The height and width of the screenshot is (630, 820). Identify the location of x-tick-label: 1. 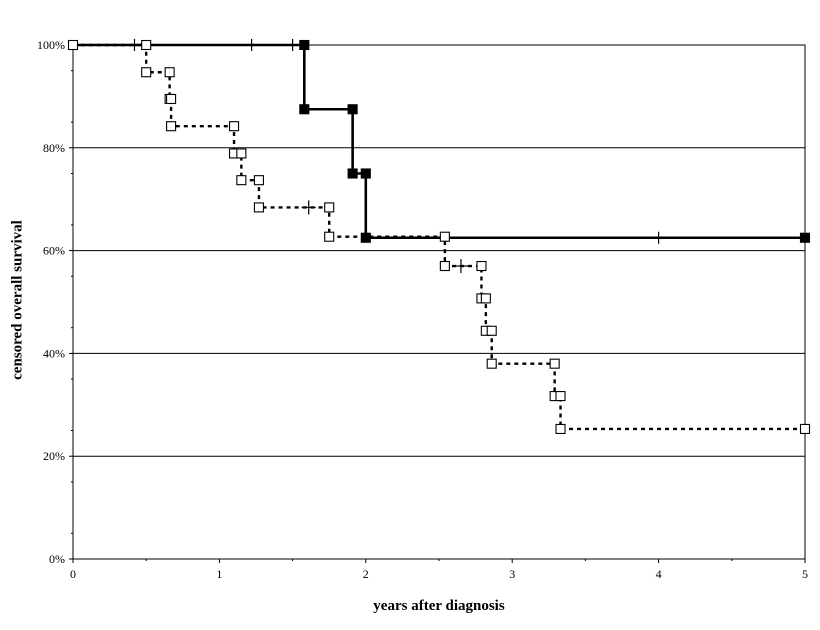
(219, 574).